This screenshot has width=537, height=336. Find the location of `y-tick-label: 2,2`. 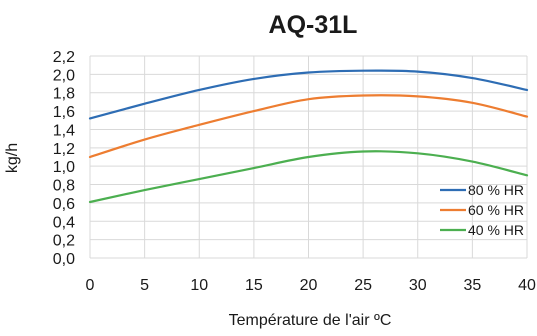

y-tick-label: 2,2 is located at coordinates (64, 57).